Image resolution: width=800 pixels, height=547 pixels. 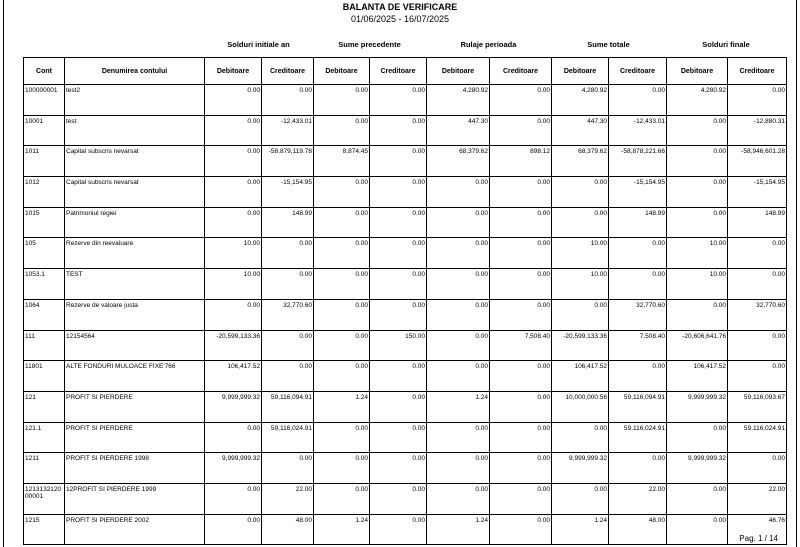 What do you see at coordinates (44, 406) in the screenshot?
I see `account-cell: 121` at bounding box center [44, 406].